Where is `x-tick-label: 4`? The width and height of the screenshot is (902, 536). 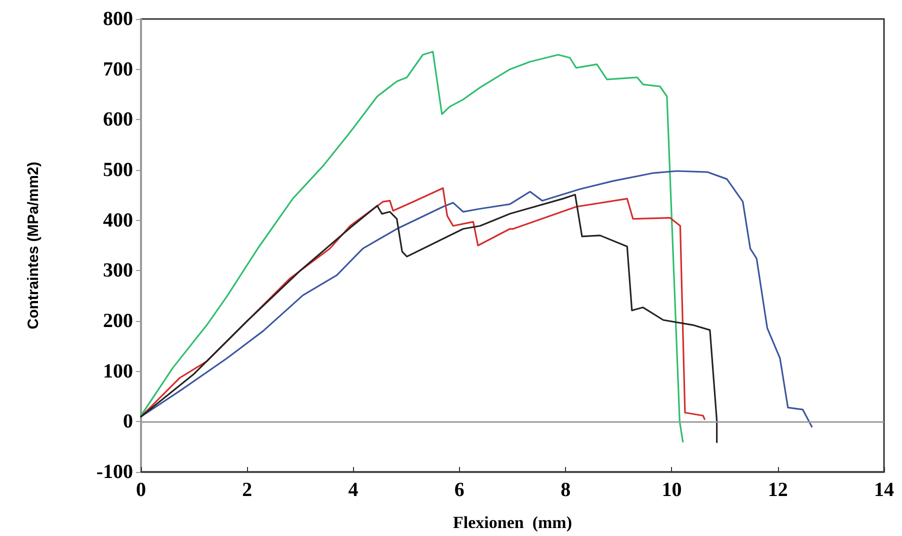 x-tick-label: 4 is located at coordinates (353, 490).